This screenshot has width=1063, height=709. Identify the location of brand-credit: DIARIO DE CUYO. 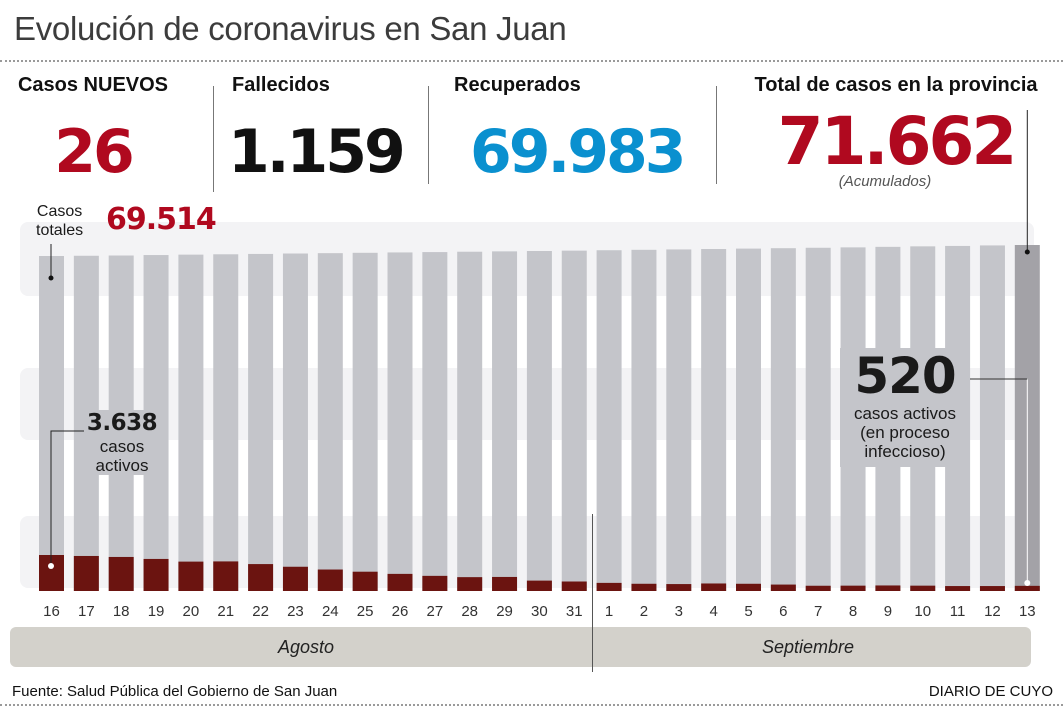
(990, 691).